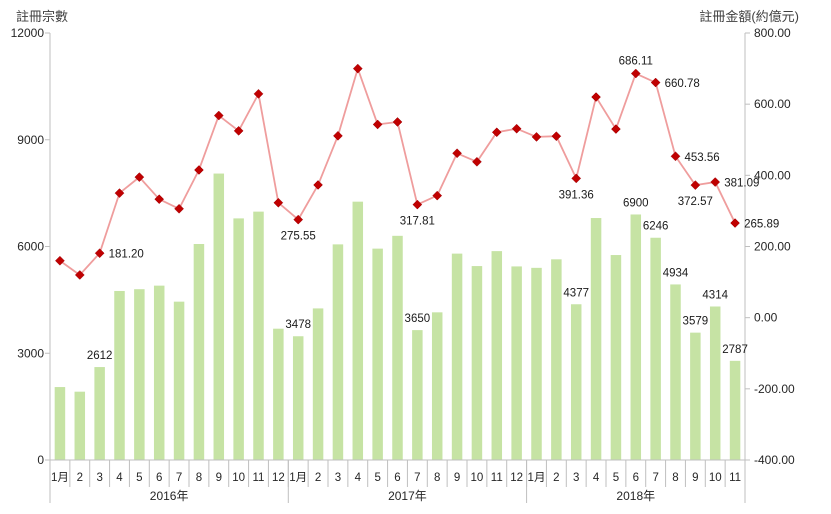 This screenshot has width=831, height=514. What do you see at coordinates (100, 356) in the screenshot?
I see `bar-value-label: 2612` at bounding box center [100, 356].